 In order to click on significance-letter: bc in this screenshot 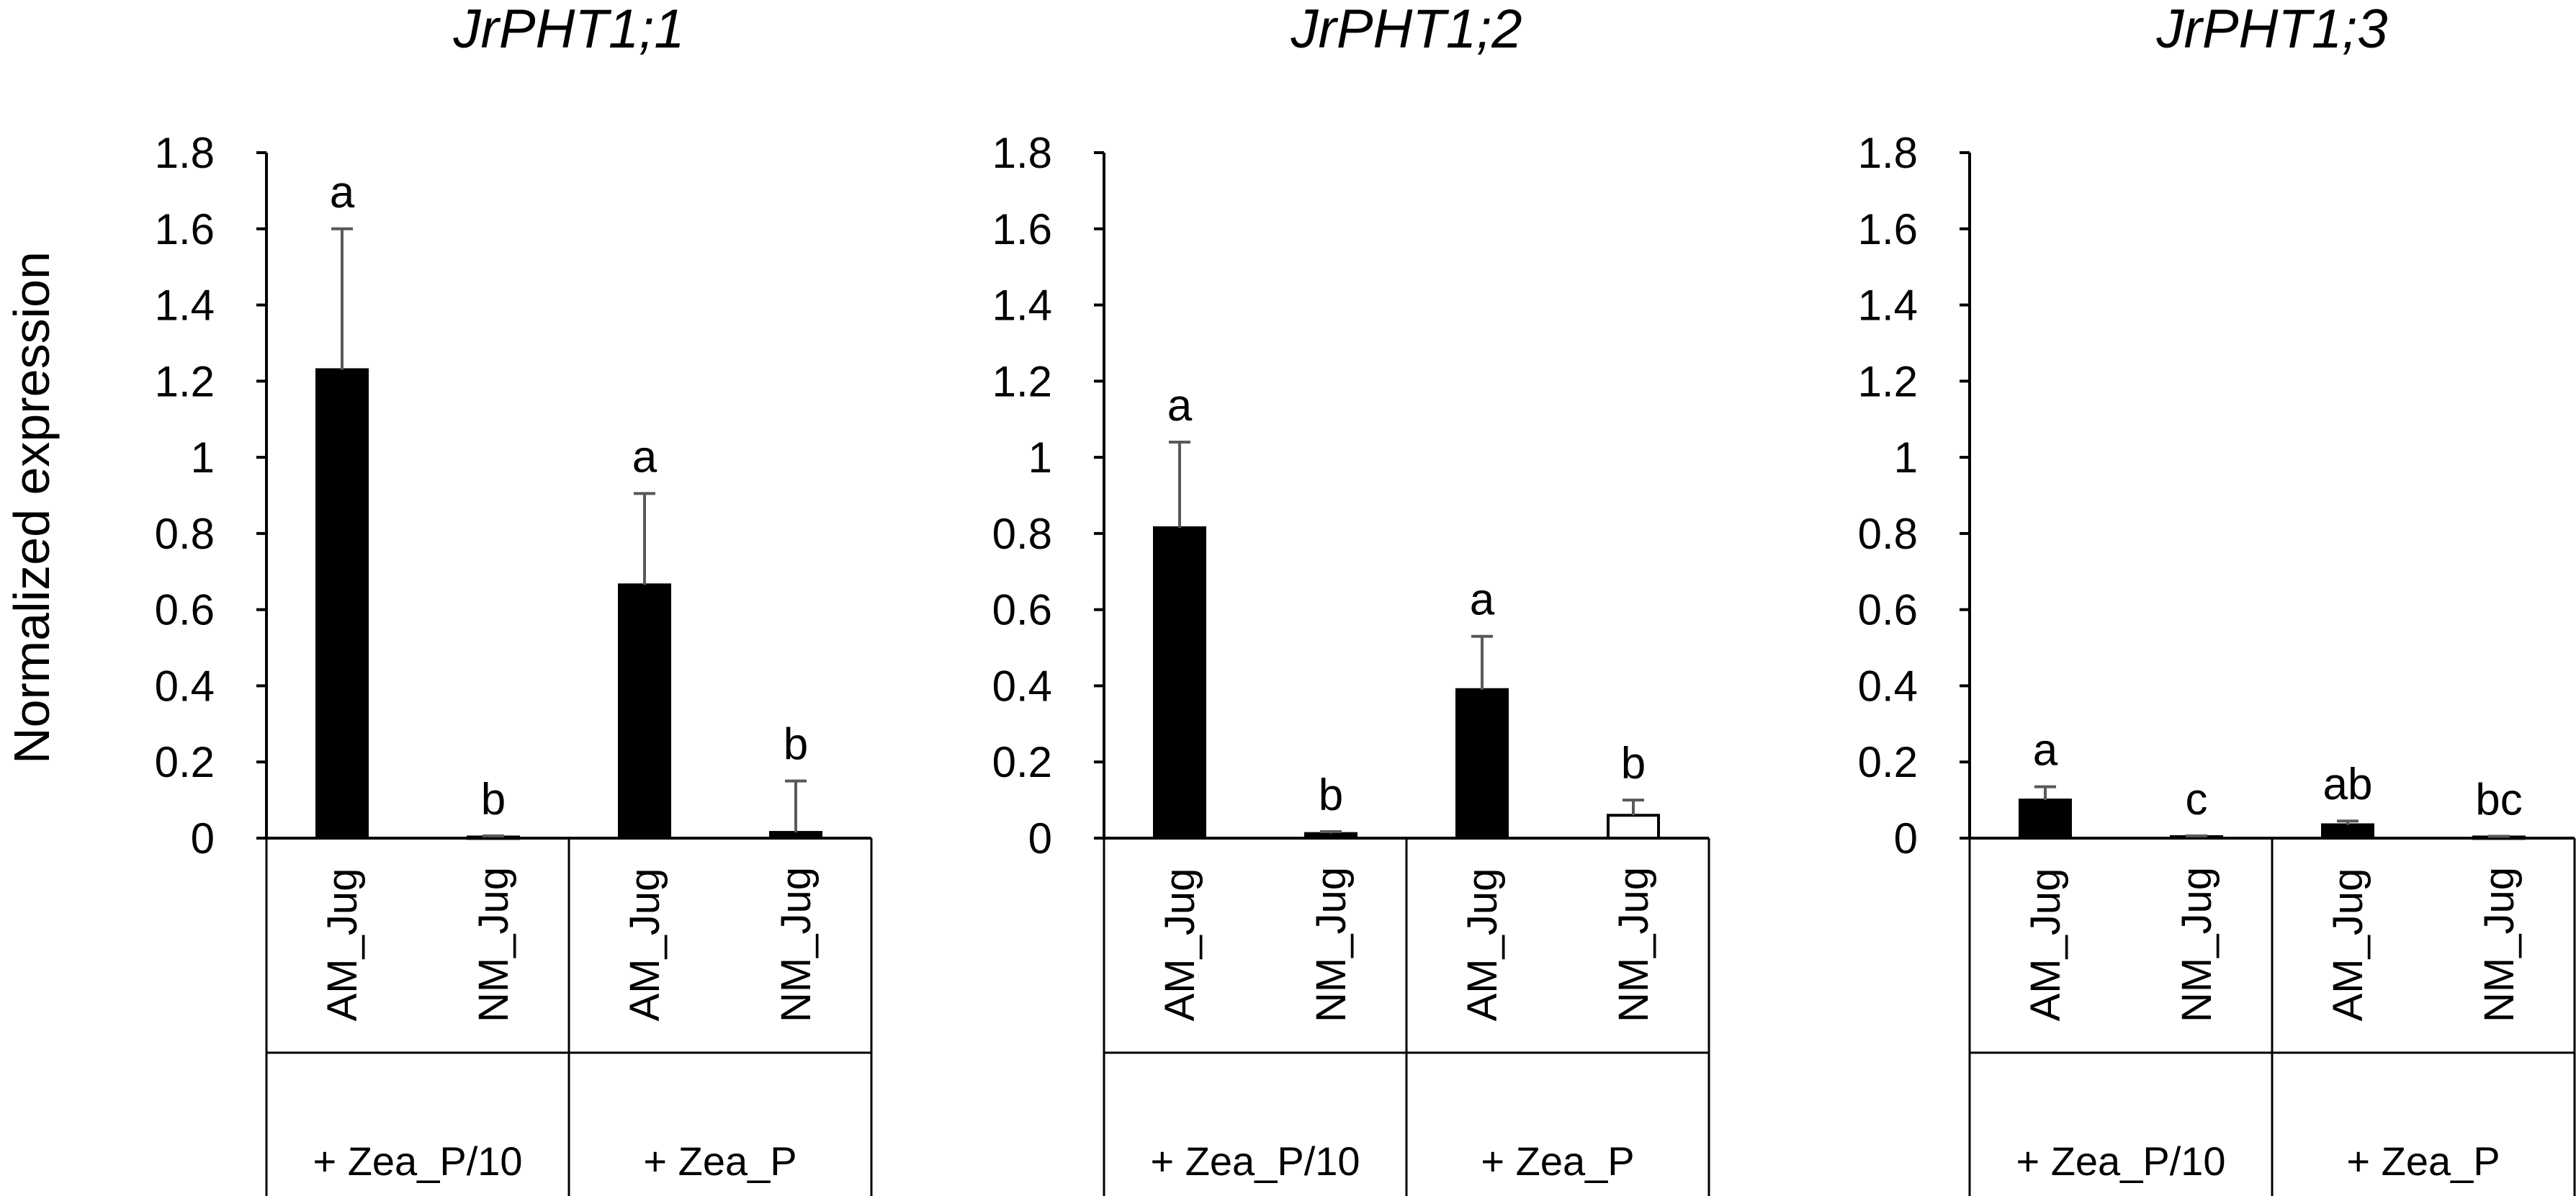, I will do `click(2498, 799)`.